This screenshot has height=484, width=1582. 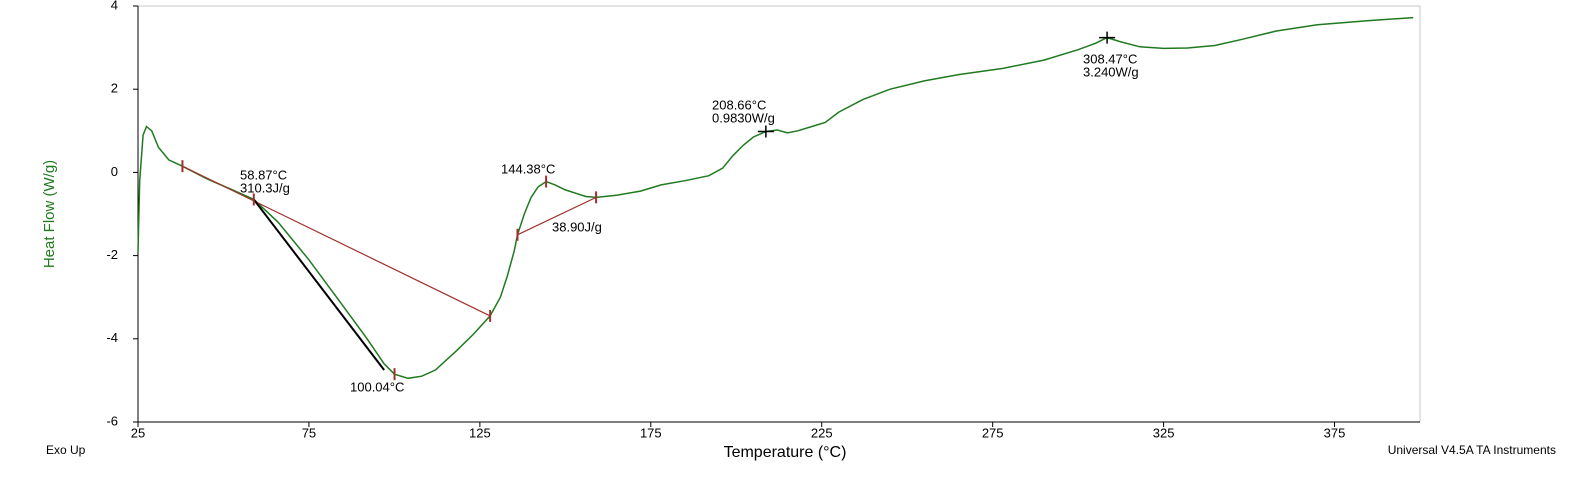 I want to click on annotation: 100.04°C, so click(x=377, y=386).